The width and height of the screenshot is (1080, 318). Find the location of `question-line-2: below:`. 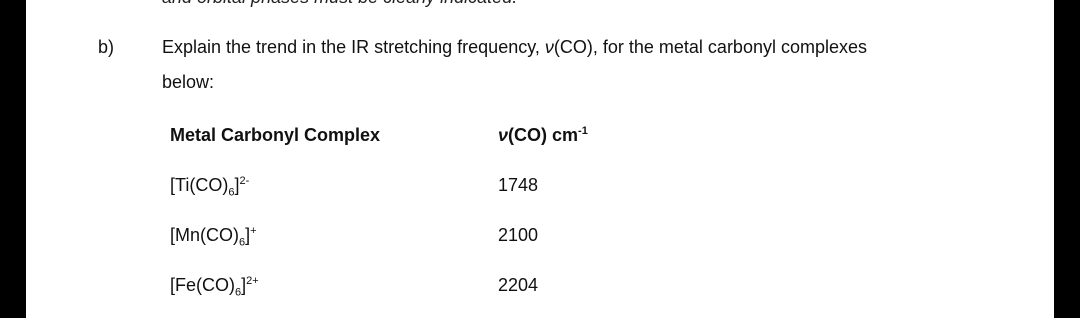

question-line-2: below: is located at coordinates (188, 82).